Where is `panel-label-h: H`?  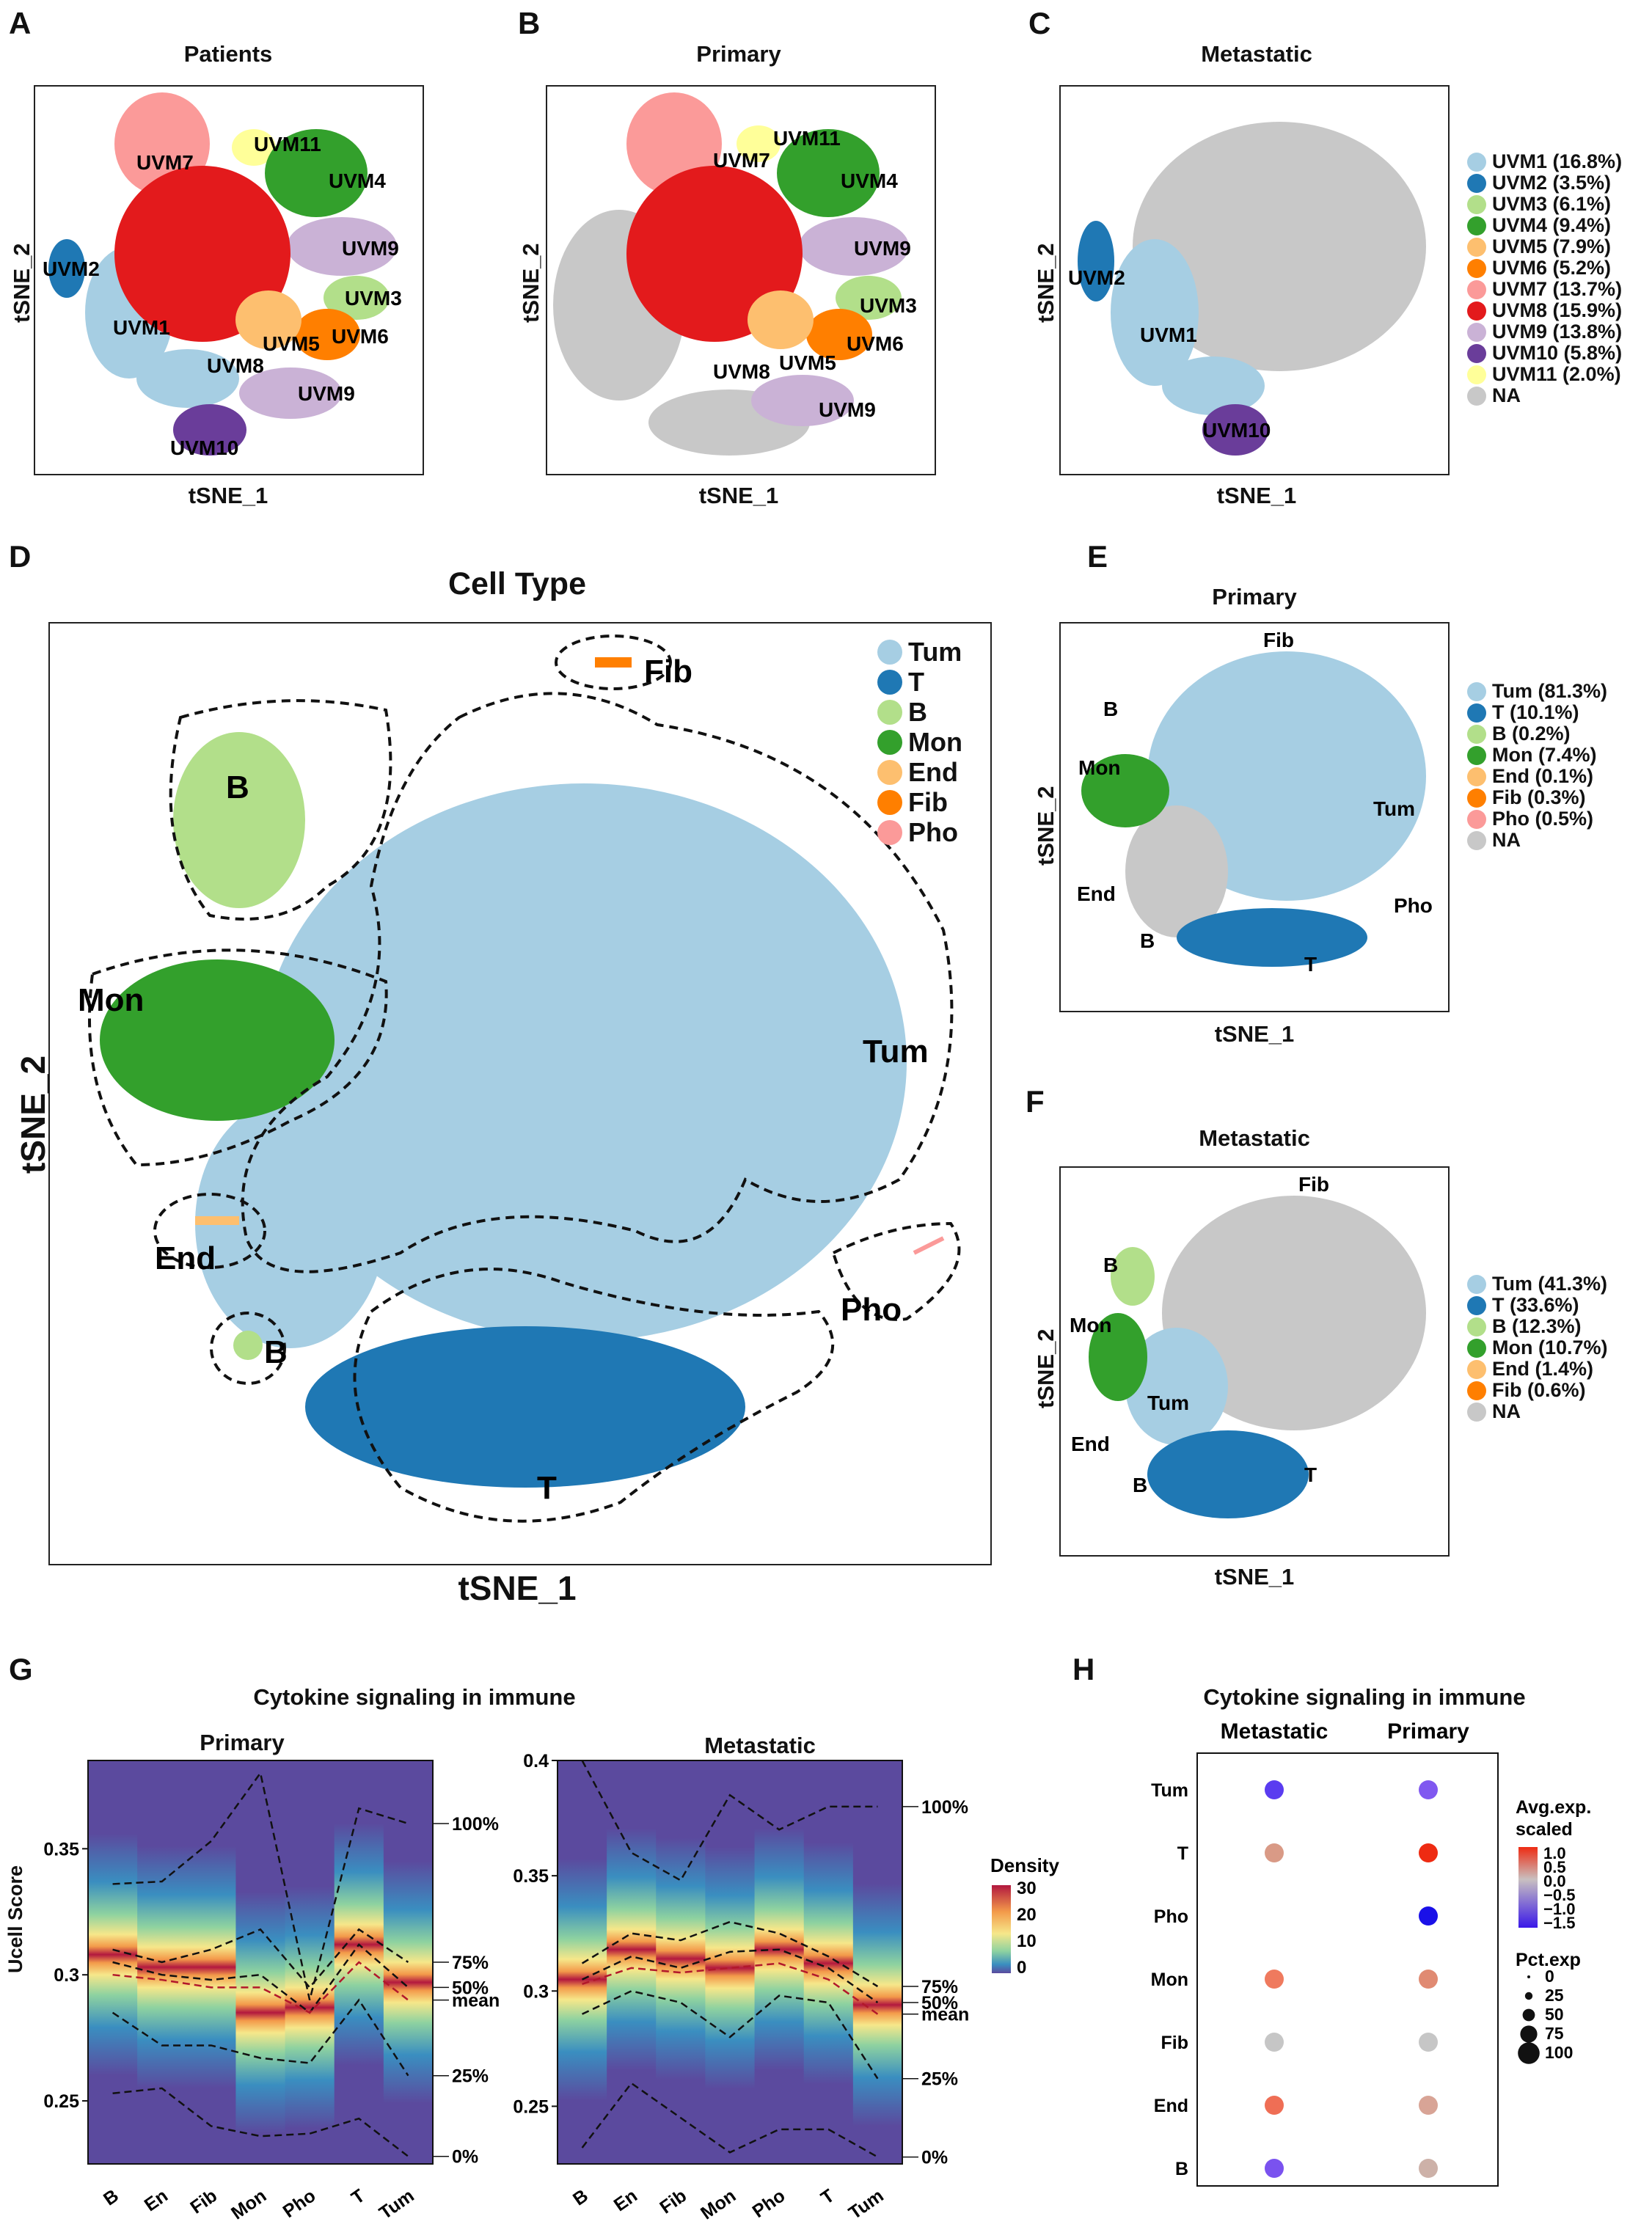
panel-label-h: H is located at coordinates (1083, 1669).